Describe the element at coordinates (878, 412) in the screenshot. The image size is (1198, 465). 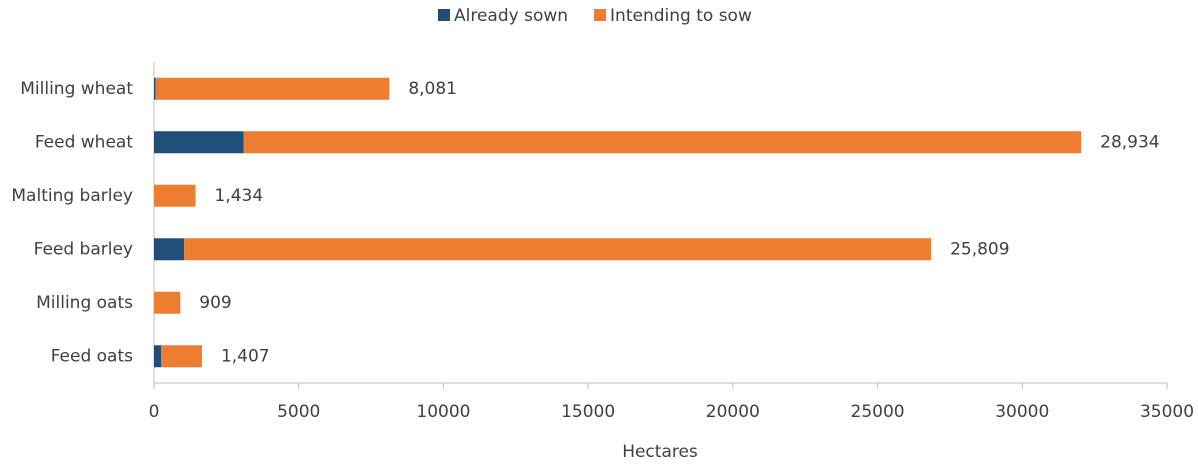
I see `x-tick-label: 25000` at that location.